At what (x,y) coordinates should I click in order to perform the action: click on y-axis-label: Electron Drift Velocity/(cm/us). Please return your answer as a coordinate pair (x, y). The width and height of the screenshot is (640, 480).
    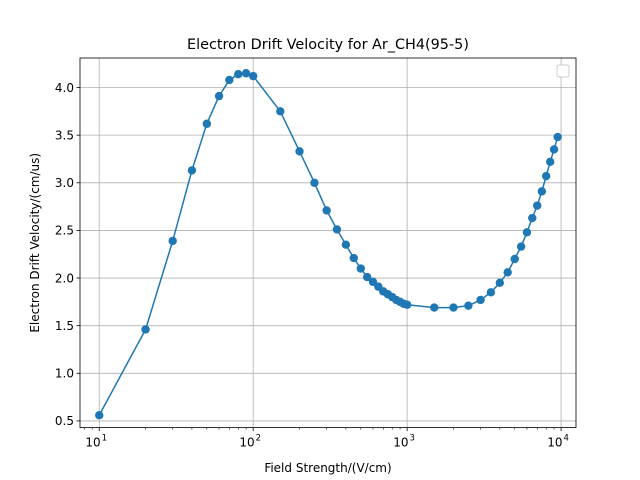
    Looking at the image, I should click on (35, 243).